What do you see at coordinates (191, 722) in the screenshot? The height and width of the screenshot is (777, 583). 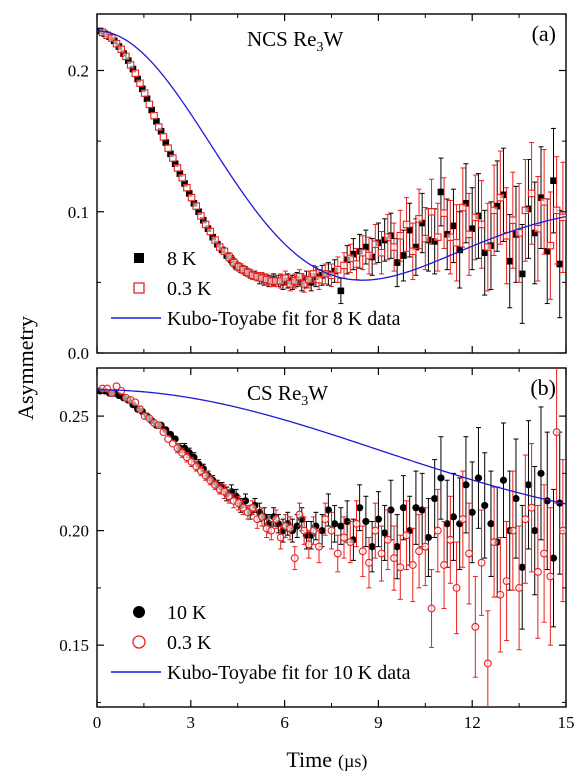 I see `x-tick-label: 3` at bounding box center [191, 722].